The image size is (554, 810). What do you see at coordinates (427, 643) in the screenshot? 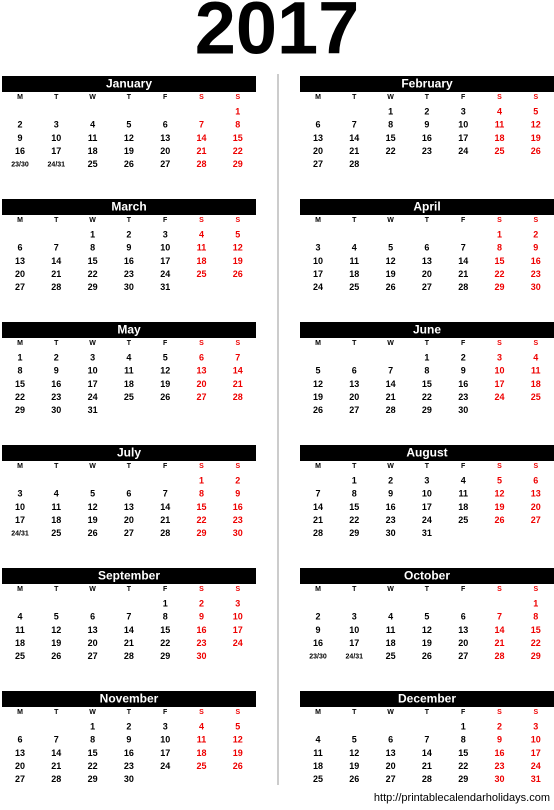
I see `date: 19` at bounding box center [427, 643].